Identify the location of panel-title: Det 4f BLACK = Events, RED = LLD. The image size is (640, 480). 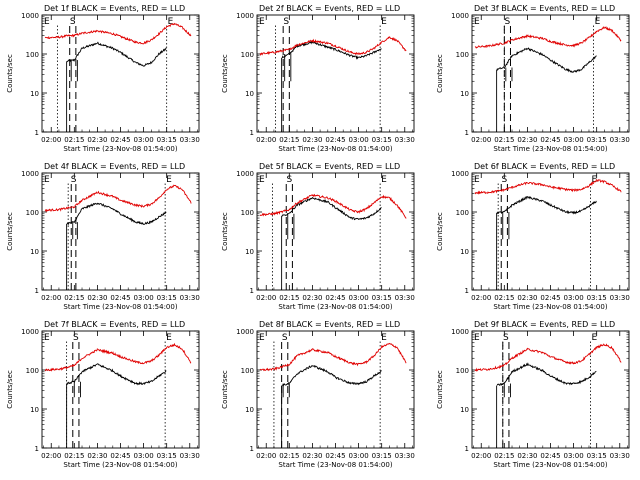
(114, 166).